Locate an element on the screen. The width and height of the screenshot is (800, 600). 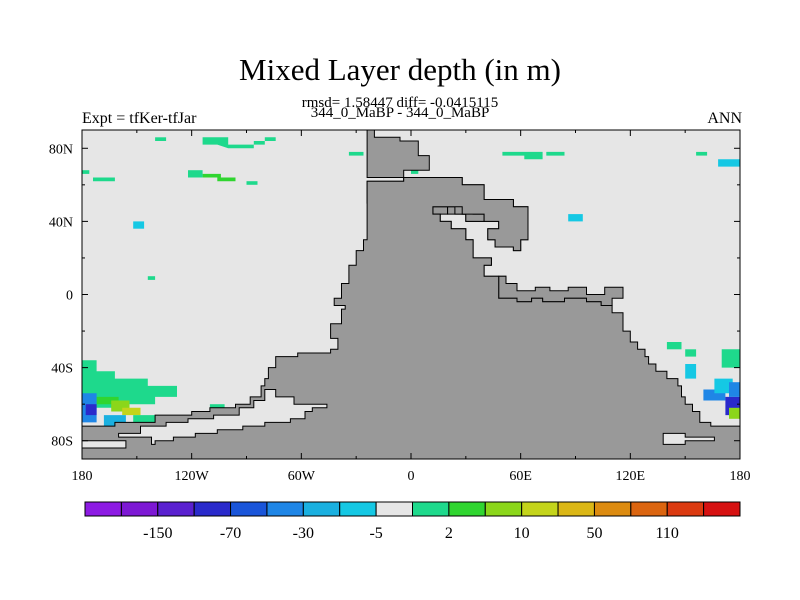
colorbar-label-2: -30 is located at coordinates (303, 533).